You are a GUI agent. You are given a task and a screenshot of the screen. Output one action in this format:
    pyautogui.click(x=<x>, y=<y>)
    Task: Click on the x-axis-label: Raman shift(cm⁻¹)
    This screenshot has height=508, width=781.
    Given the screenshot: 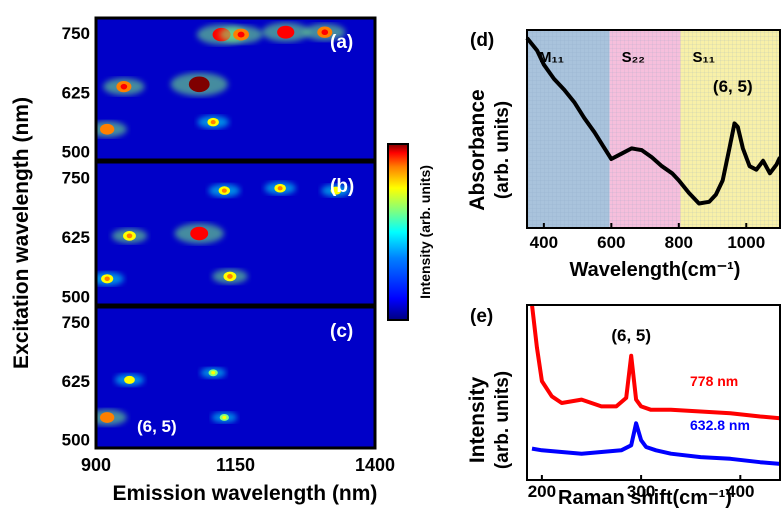 What is the action you would take?
    pyautogui.click(x=645, y=497)
    